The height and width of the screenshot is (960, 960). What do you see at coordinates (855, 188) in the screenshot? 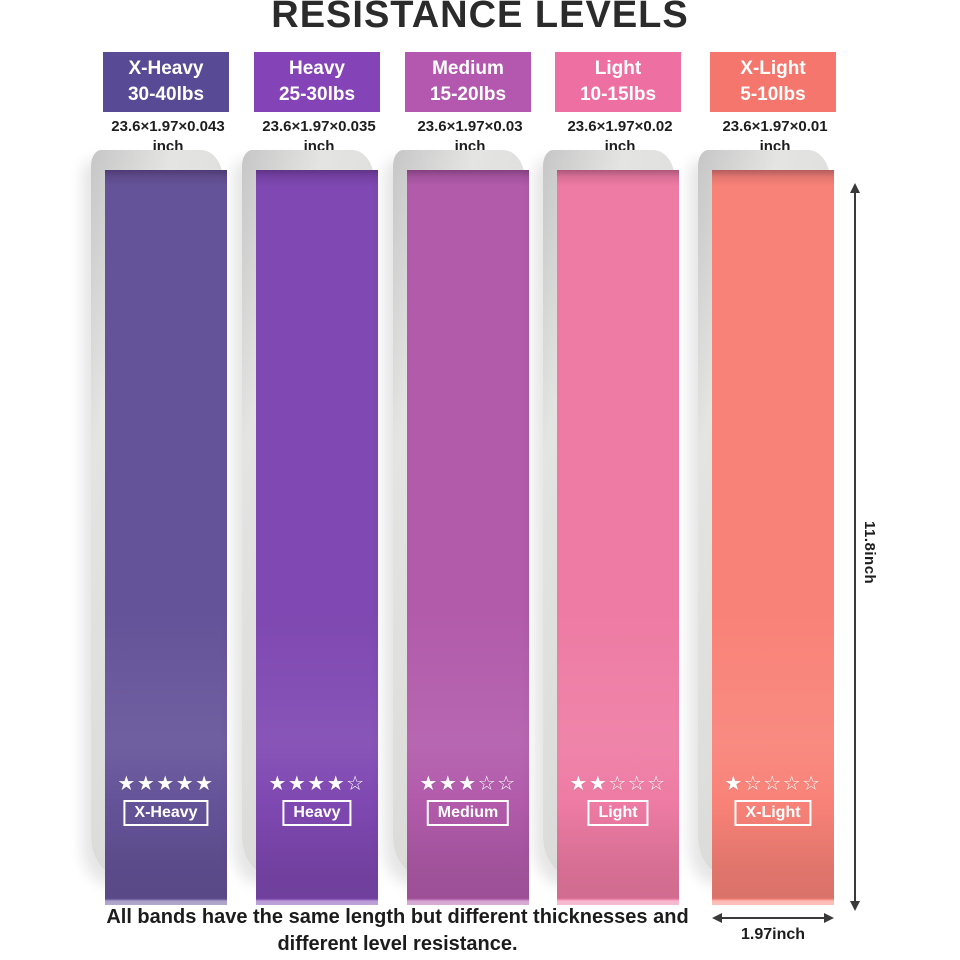
I see `arrow-up-icon` at bounding box center [855, 188].